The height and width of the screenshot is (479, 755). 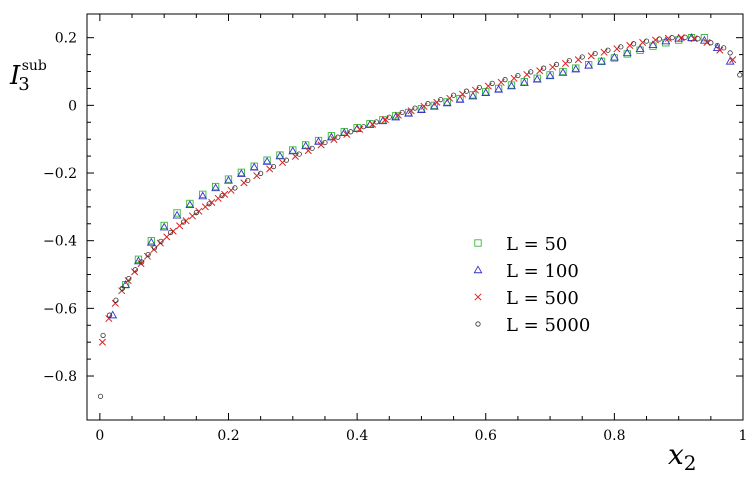 I want to click on legend-label: L = 100, so click(x=542, y=271).